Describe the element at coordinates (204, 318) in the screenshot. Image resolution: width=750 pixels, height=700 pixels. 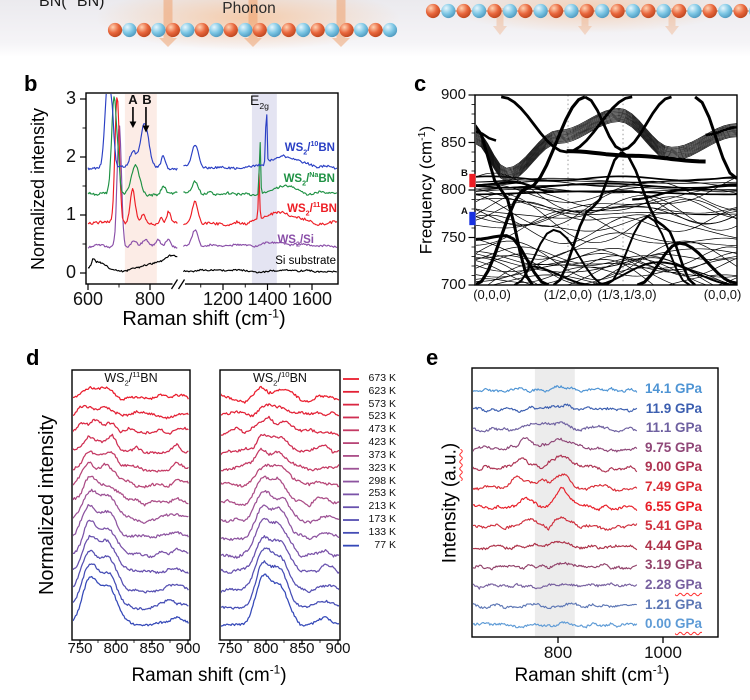
I see `panel-b-x-axis-label: Raman shift (cm-1)` at that location.